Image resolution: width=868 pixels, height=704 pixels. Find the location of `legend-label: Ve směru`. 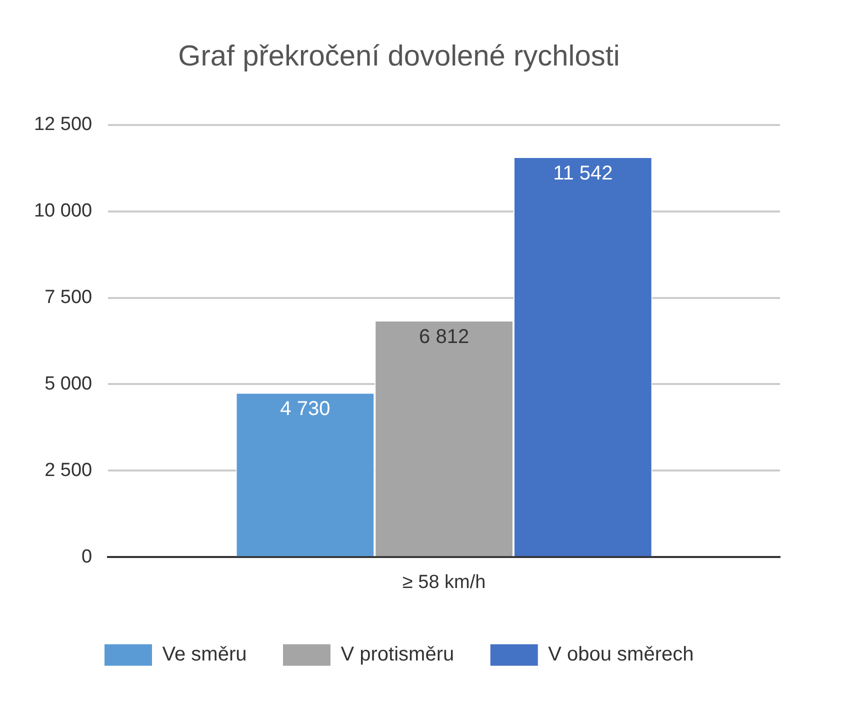

legend-label: Ve směru is located at coordinates (204, 655).